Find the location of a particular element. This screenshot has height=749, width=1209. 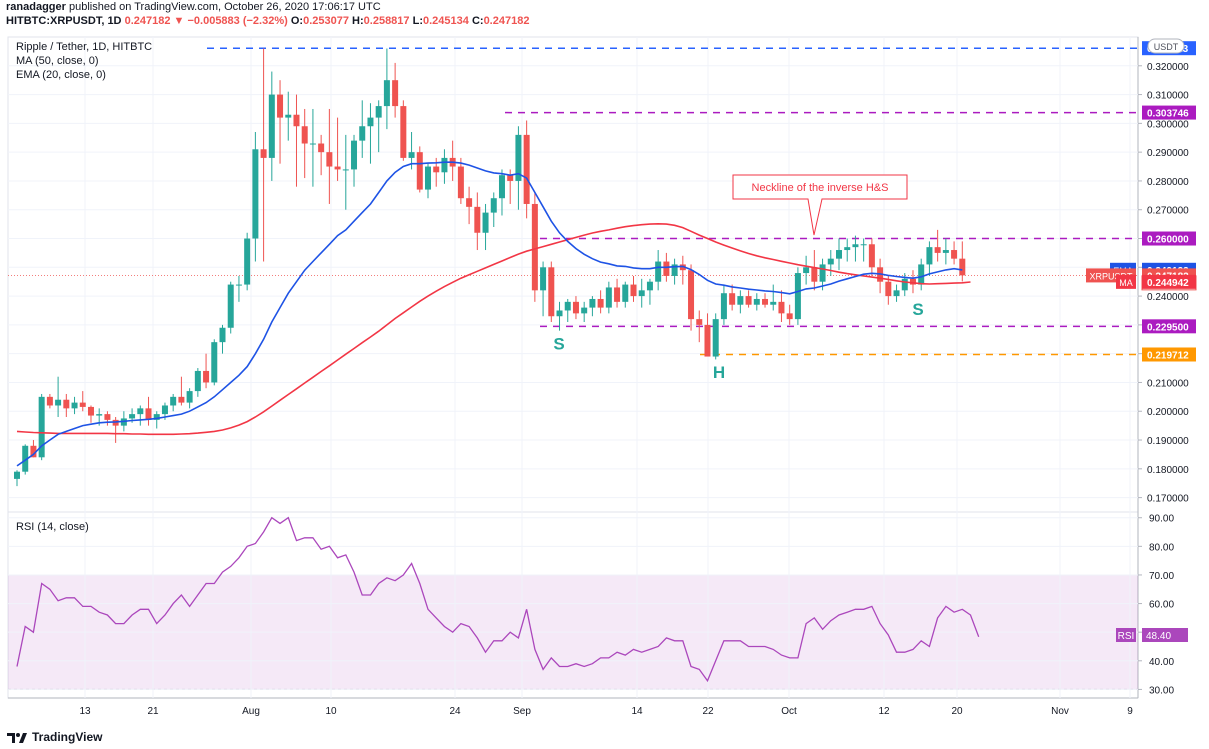

level-tag-label: 0.219712 is located at coordinates (1168, 355).